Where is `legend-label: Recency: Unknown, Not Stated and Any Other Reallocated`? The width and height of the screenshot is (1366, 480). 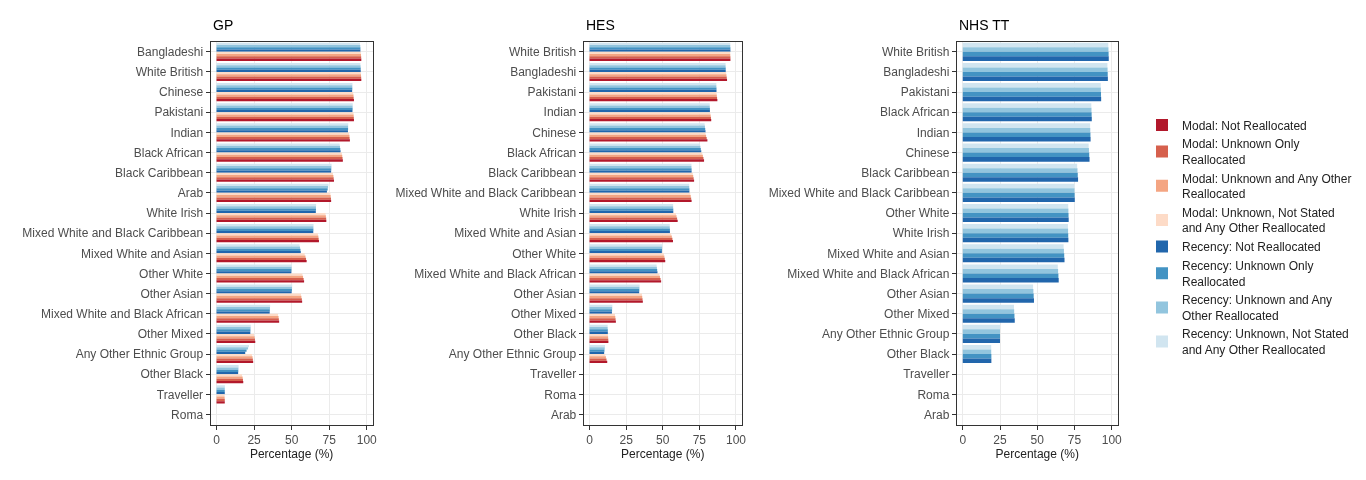 legend-label: Recency: Unknown, Not Stated and Any Other Reallocated is located at coordinates (1265, 342).